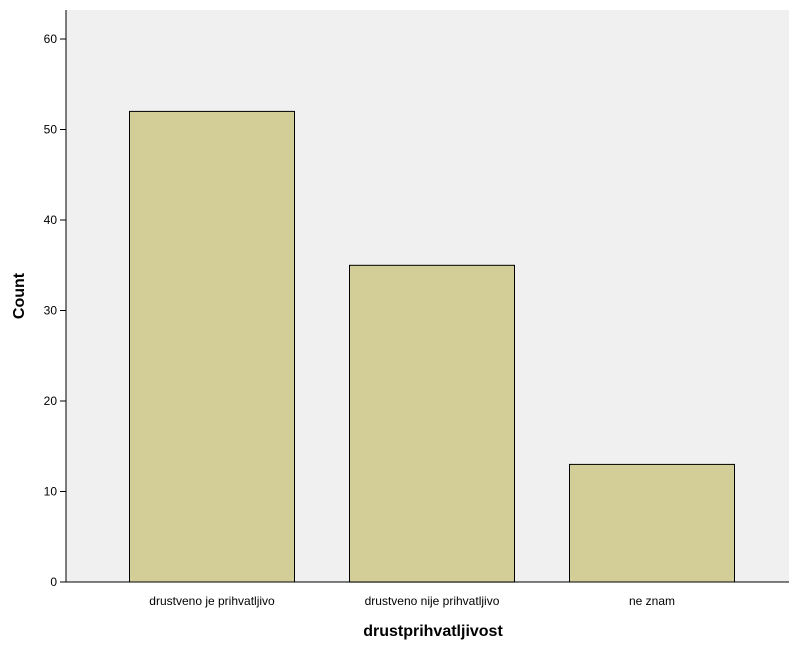 The width and height of the screenshot is (789, 646). I want to click on y-tick-label-0: 0, so click(53, 582).